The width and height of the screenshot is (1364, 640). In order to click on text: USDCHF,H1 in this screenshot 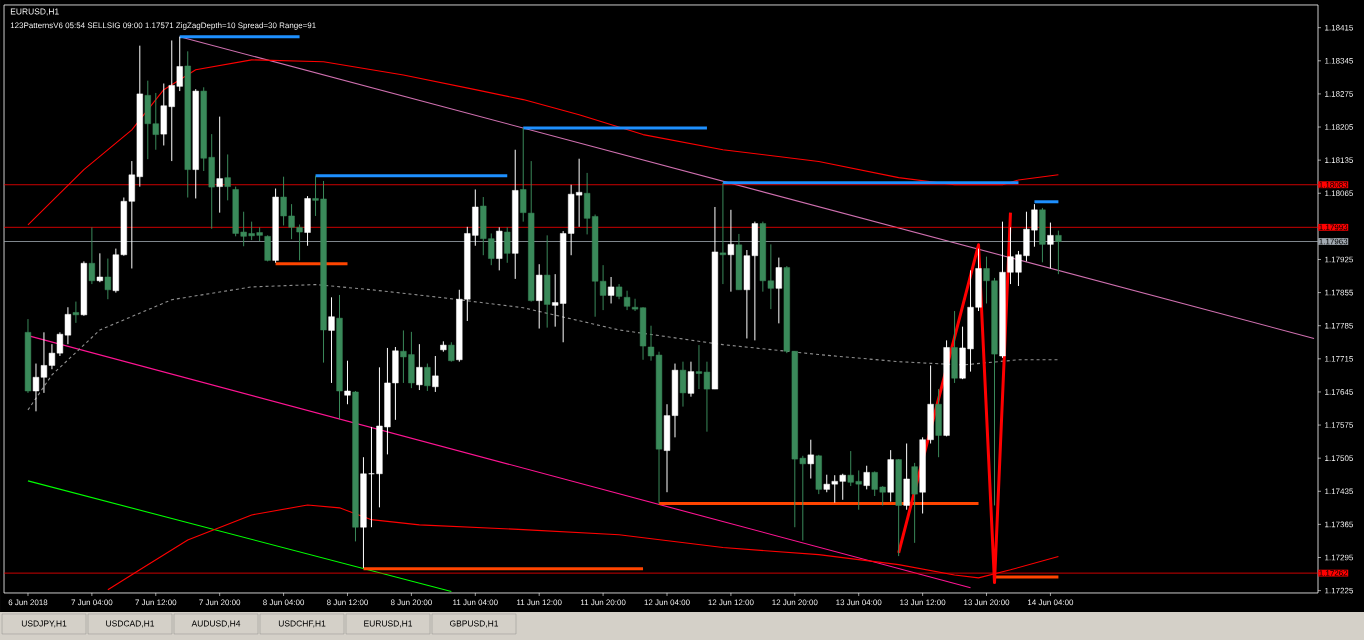, I will do `click(302, 624)`.